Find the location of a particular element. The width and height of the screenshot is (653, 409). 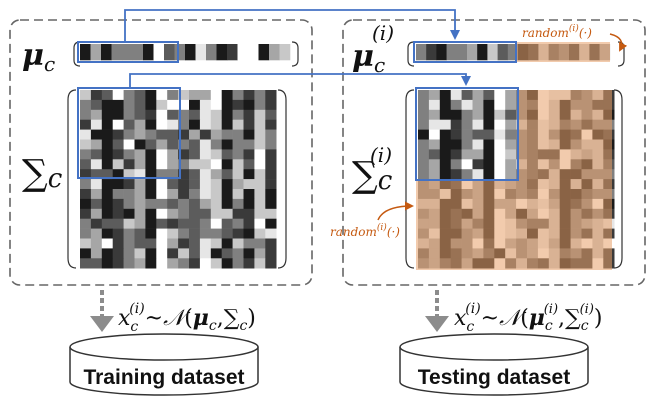

copy-cov-arrow is located at coordinates (300, 80).